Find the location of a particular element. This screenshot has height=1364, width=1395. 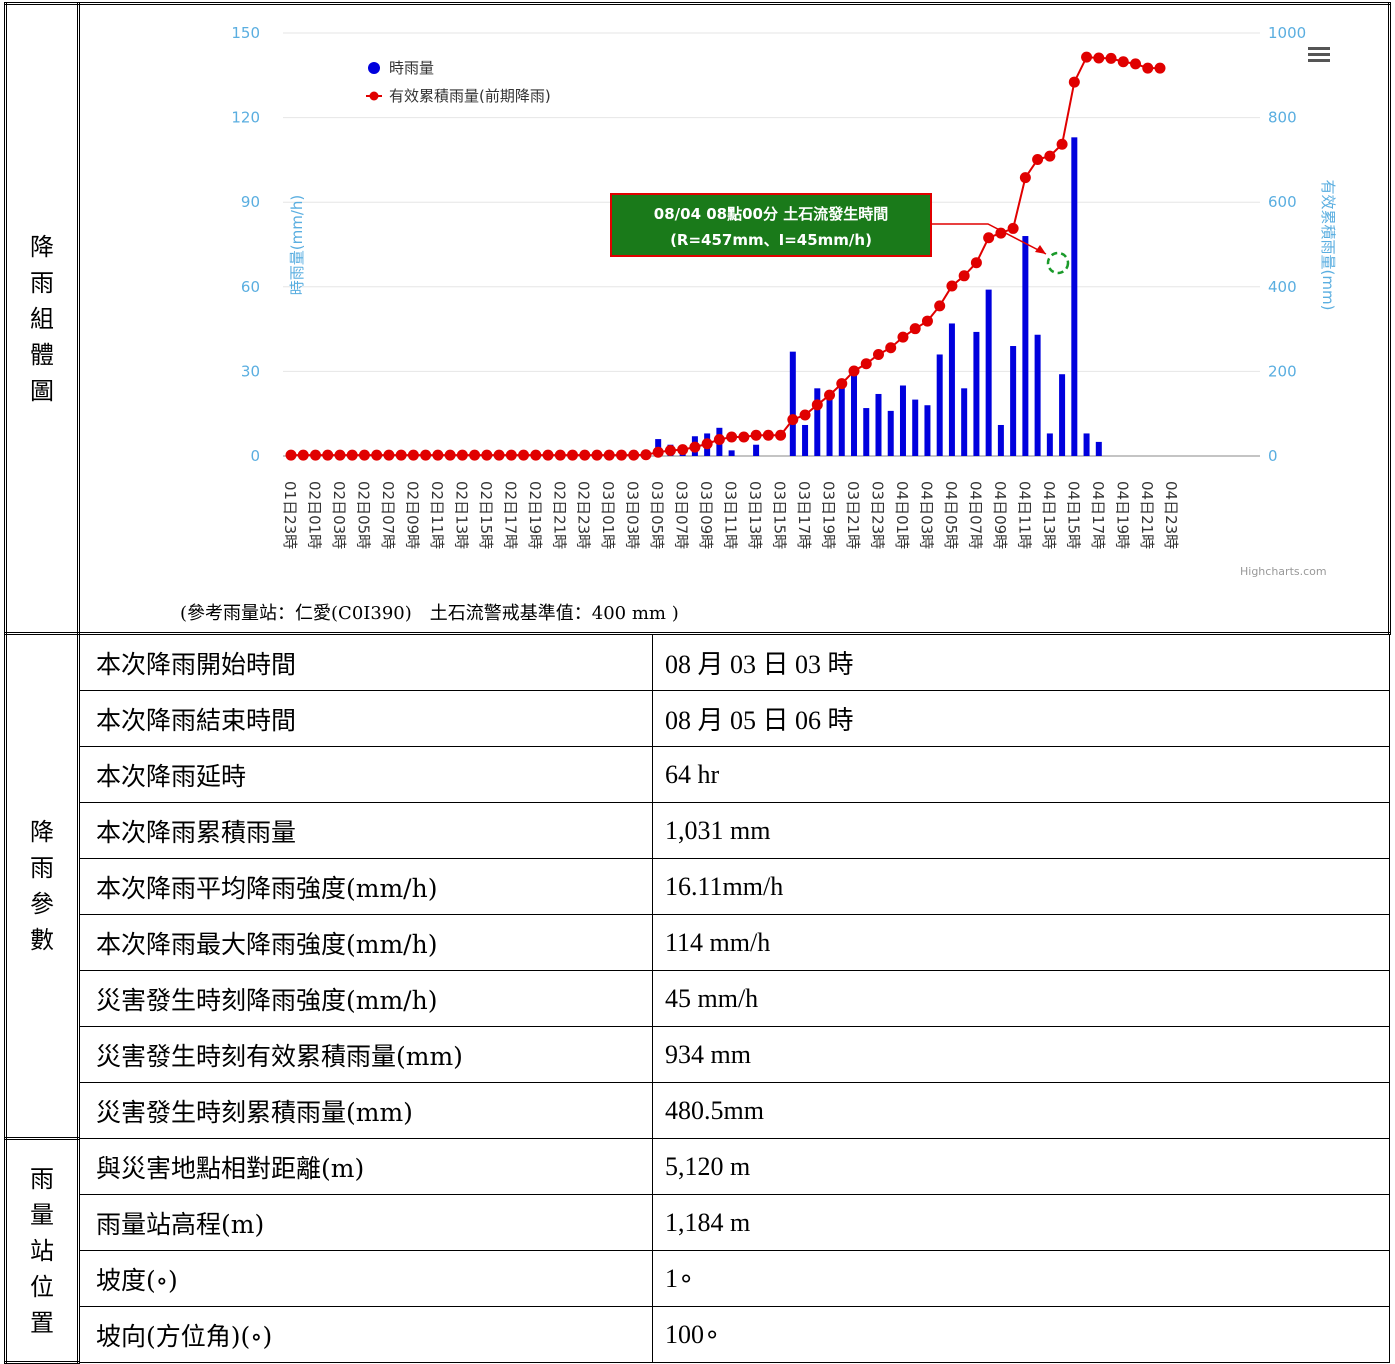

x-tick-label: 03日11時 is located at coordinates (731, 515).